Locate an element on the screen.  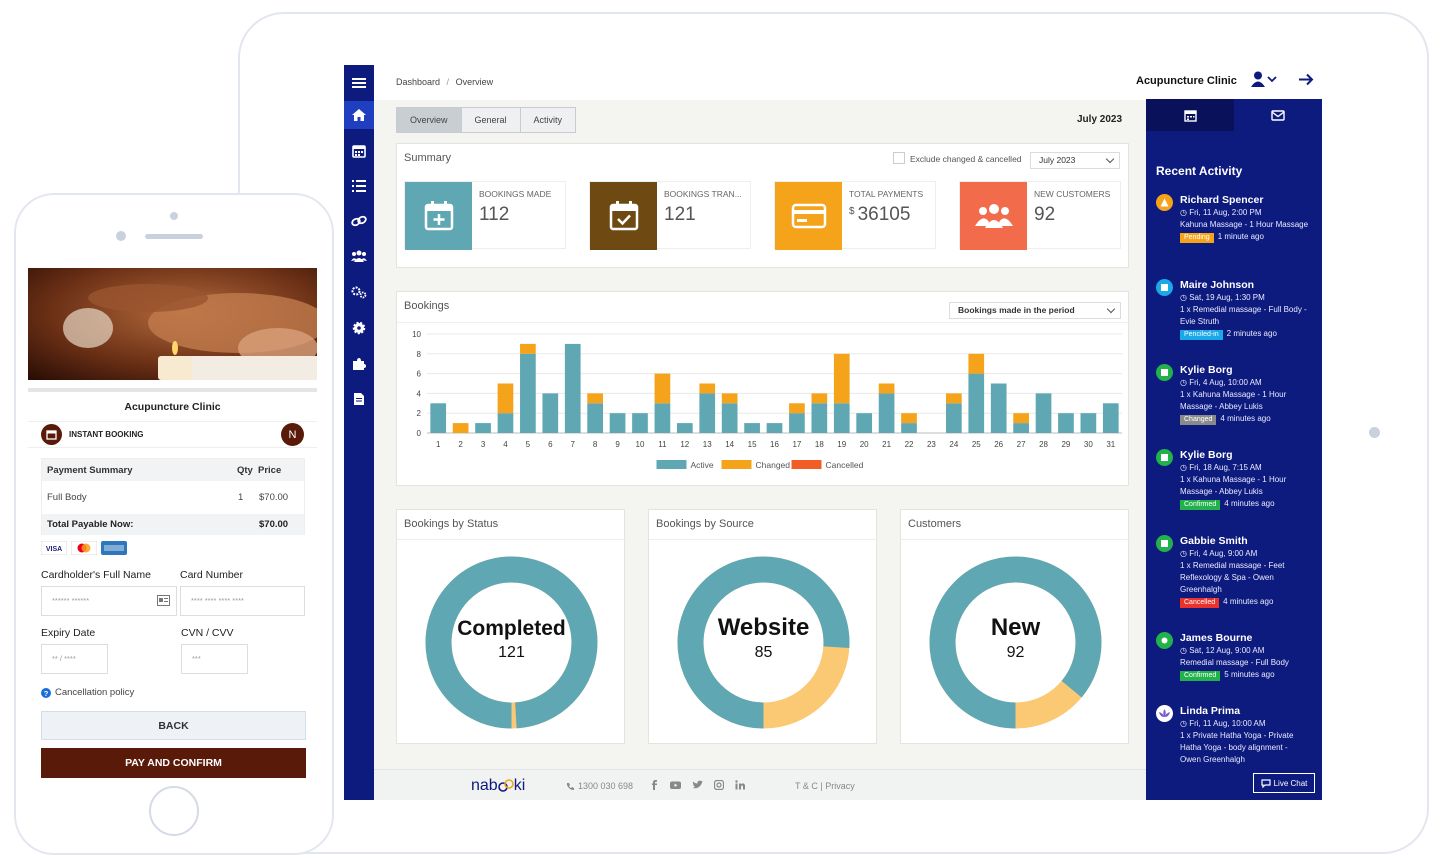
user-menu is located at coordinates (1264, 79).